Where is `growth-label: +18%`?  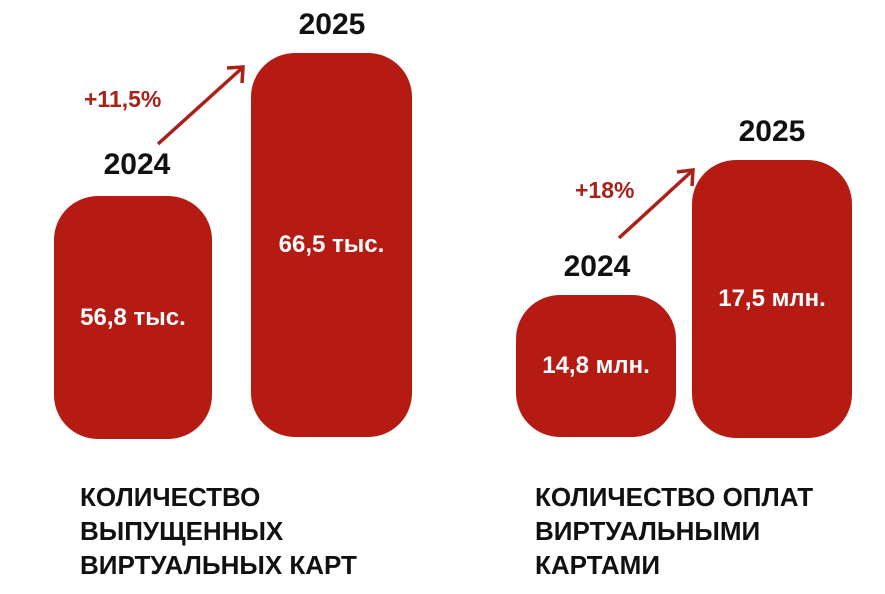
growth-label: +18% is located at coordinates (605, 190).